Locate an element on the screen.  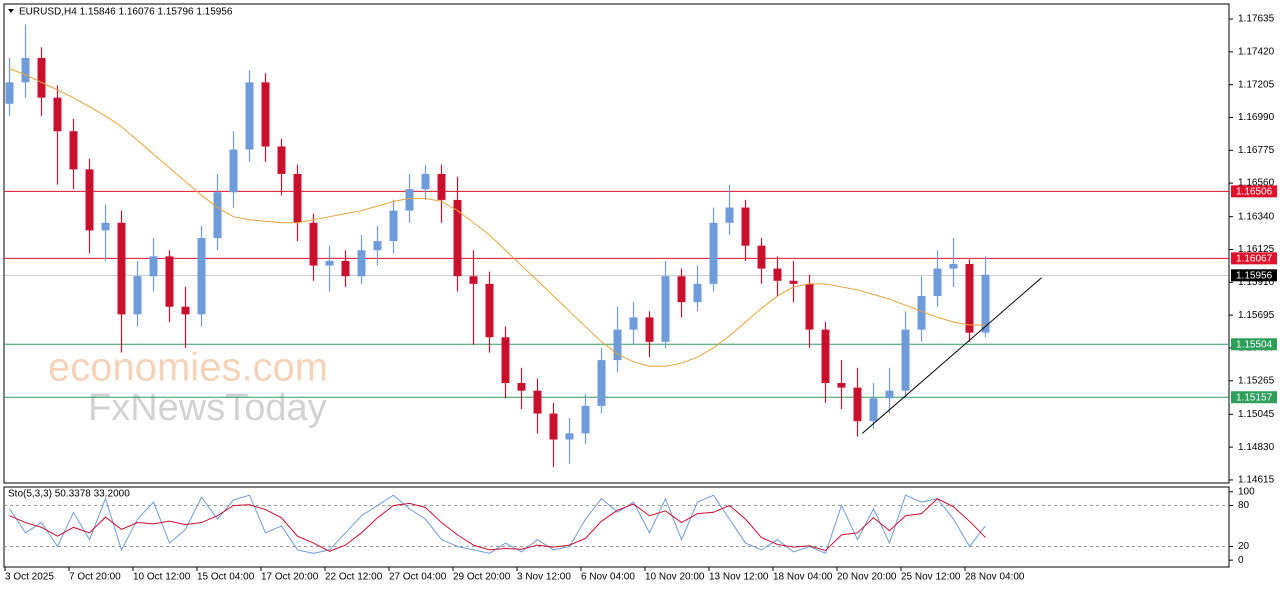
x-tick-label: 6 Nov 04:00 is located at coordinates (608, 577).